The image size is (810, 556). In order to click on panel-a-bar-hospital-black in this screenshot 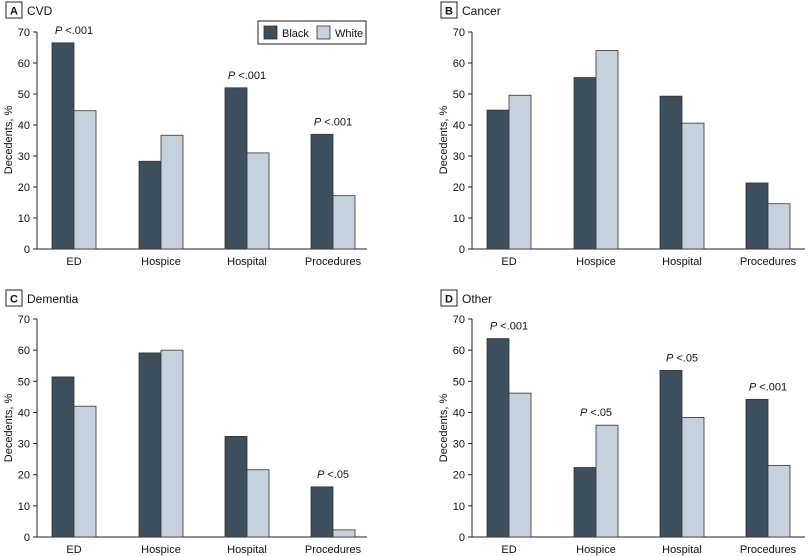, I will do `click(236, 168)`.